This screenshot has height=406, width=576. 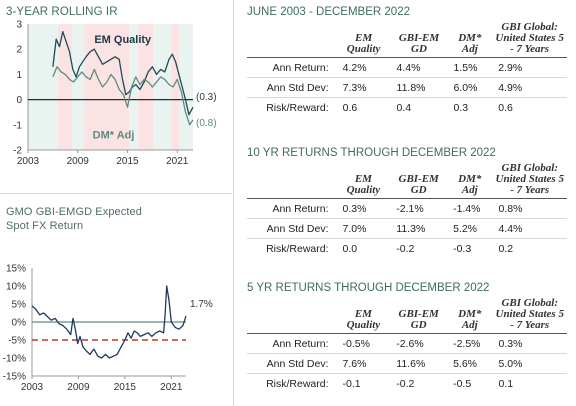 What do you see at coordinates (19, 25) in the screenshot?
I see `y-tick-label: 3` at bounding box center [19, 25].